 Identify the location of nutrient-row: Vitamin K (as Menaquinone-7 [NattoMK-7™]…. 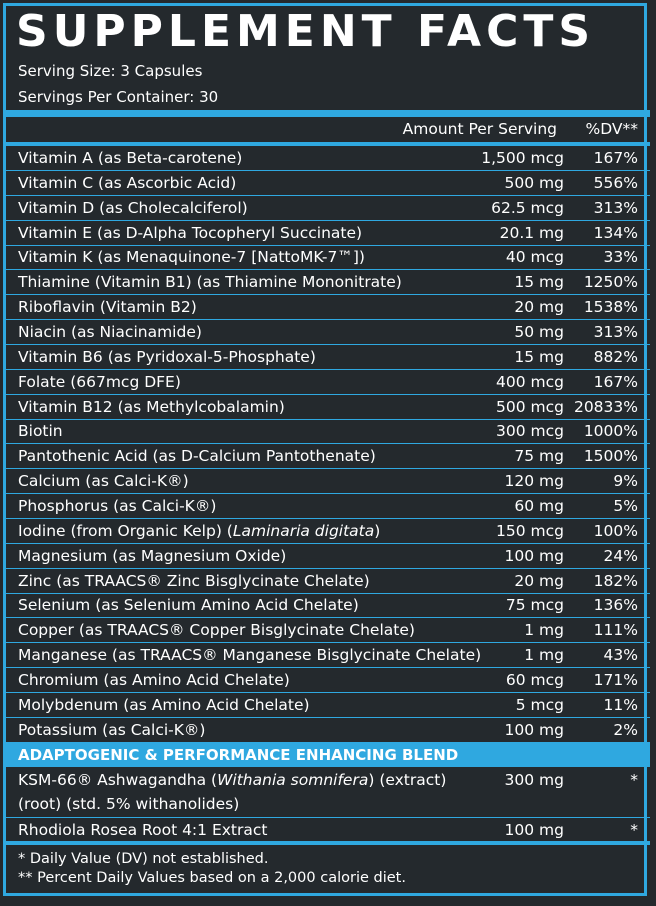
(328, 258).